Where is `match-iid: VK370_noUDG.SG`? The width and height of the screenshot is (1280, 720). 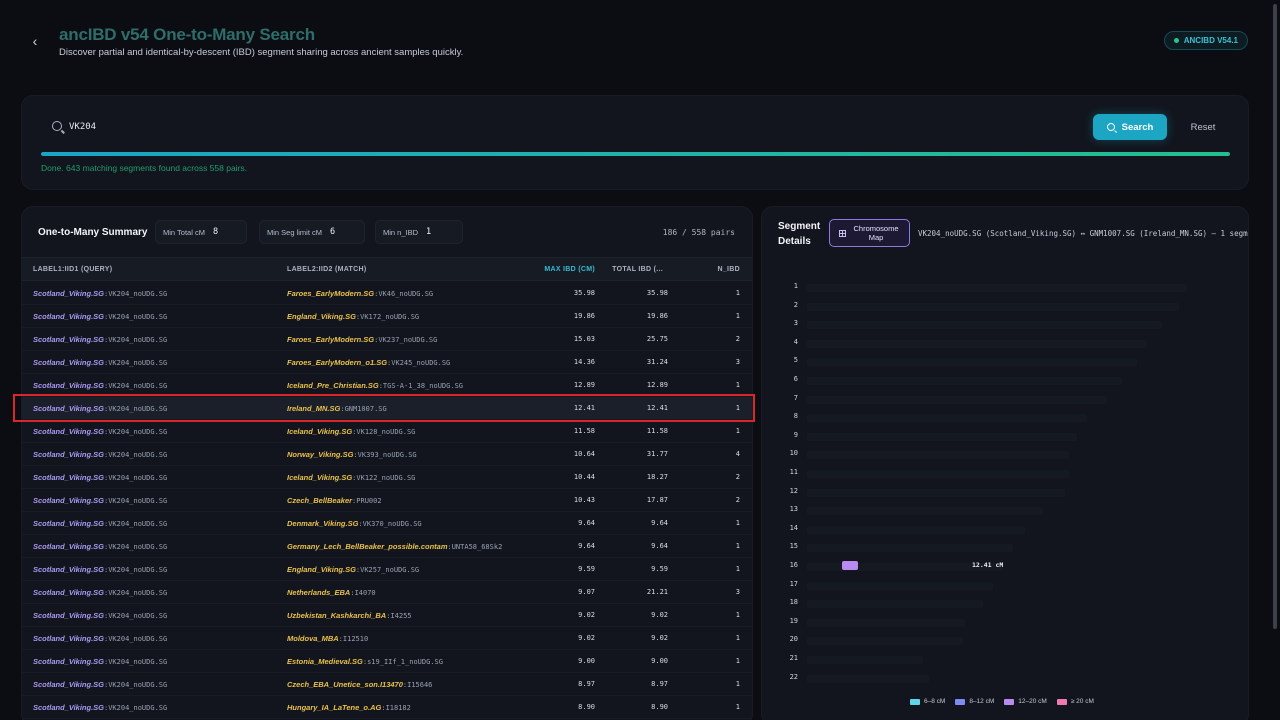
match-iid: VK370_noUDG.SG is located at coordinates (392, 524).